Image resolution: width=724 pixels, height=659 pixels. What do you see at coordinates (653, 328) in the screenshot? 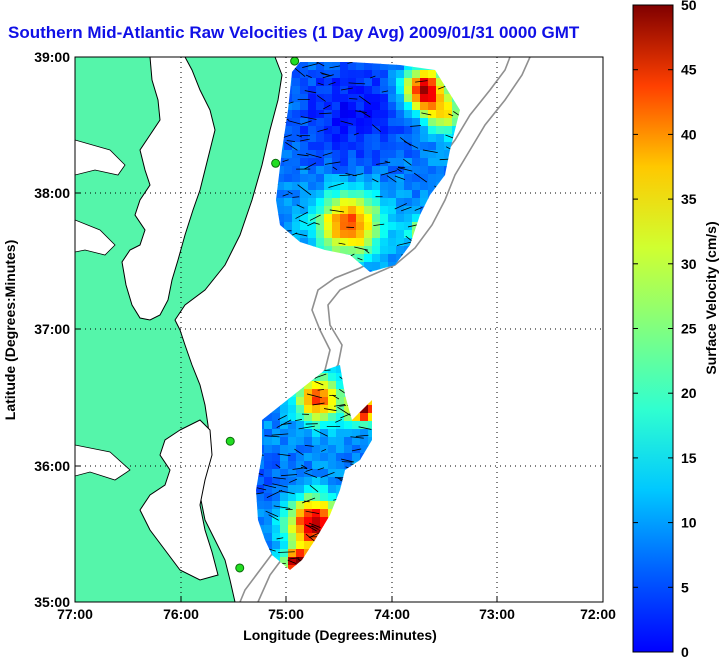
I see `colorbar` at bounding box center [653, 328].